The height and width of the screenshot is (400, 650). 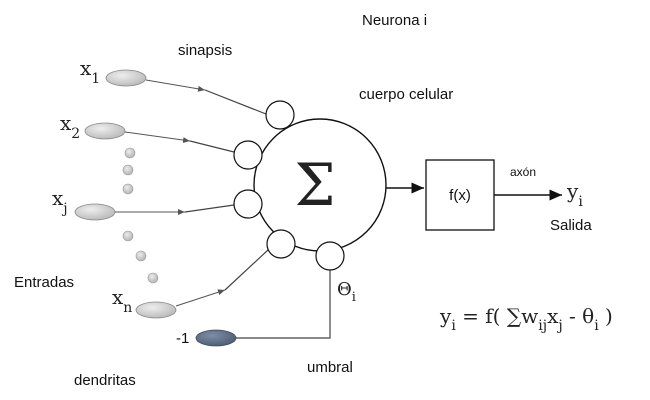 I want to click on dendrite-arrow-xn, so click(x=200, y=298).